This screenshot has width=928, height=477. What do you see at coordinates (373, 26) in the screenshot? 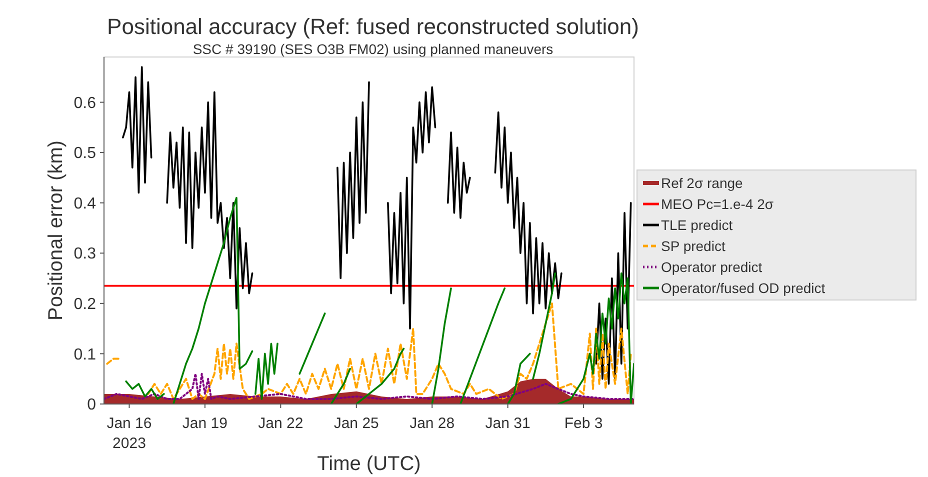
I see `chart-title: Positional accuracy (Ref: fused reconstructed solution)` at bounding box center [373, 26].